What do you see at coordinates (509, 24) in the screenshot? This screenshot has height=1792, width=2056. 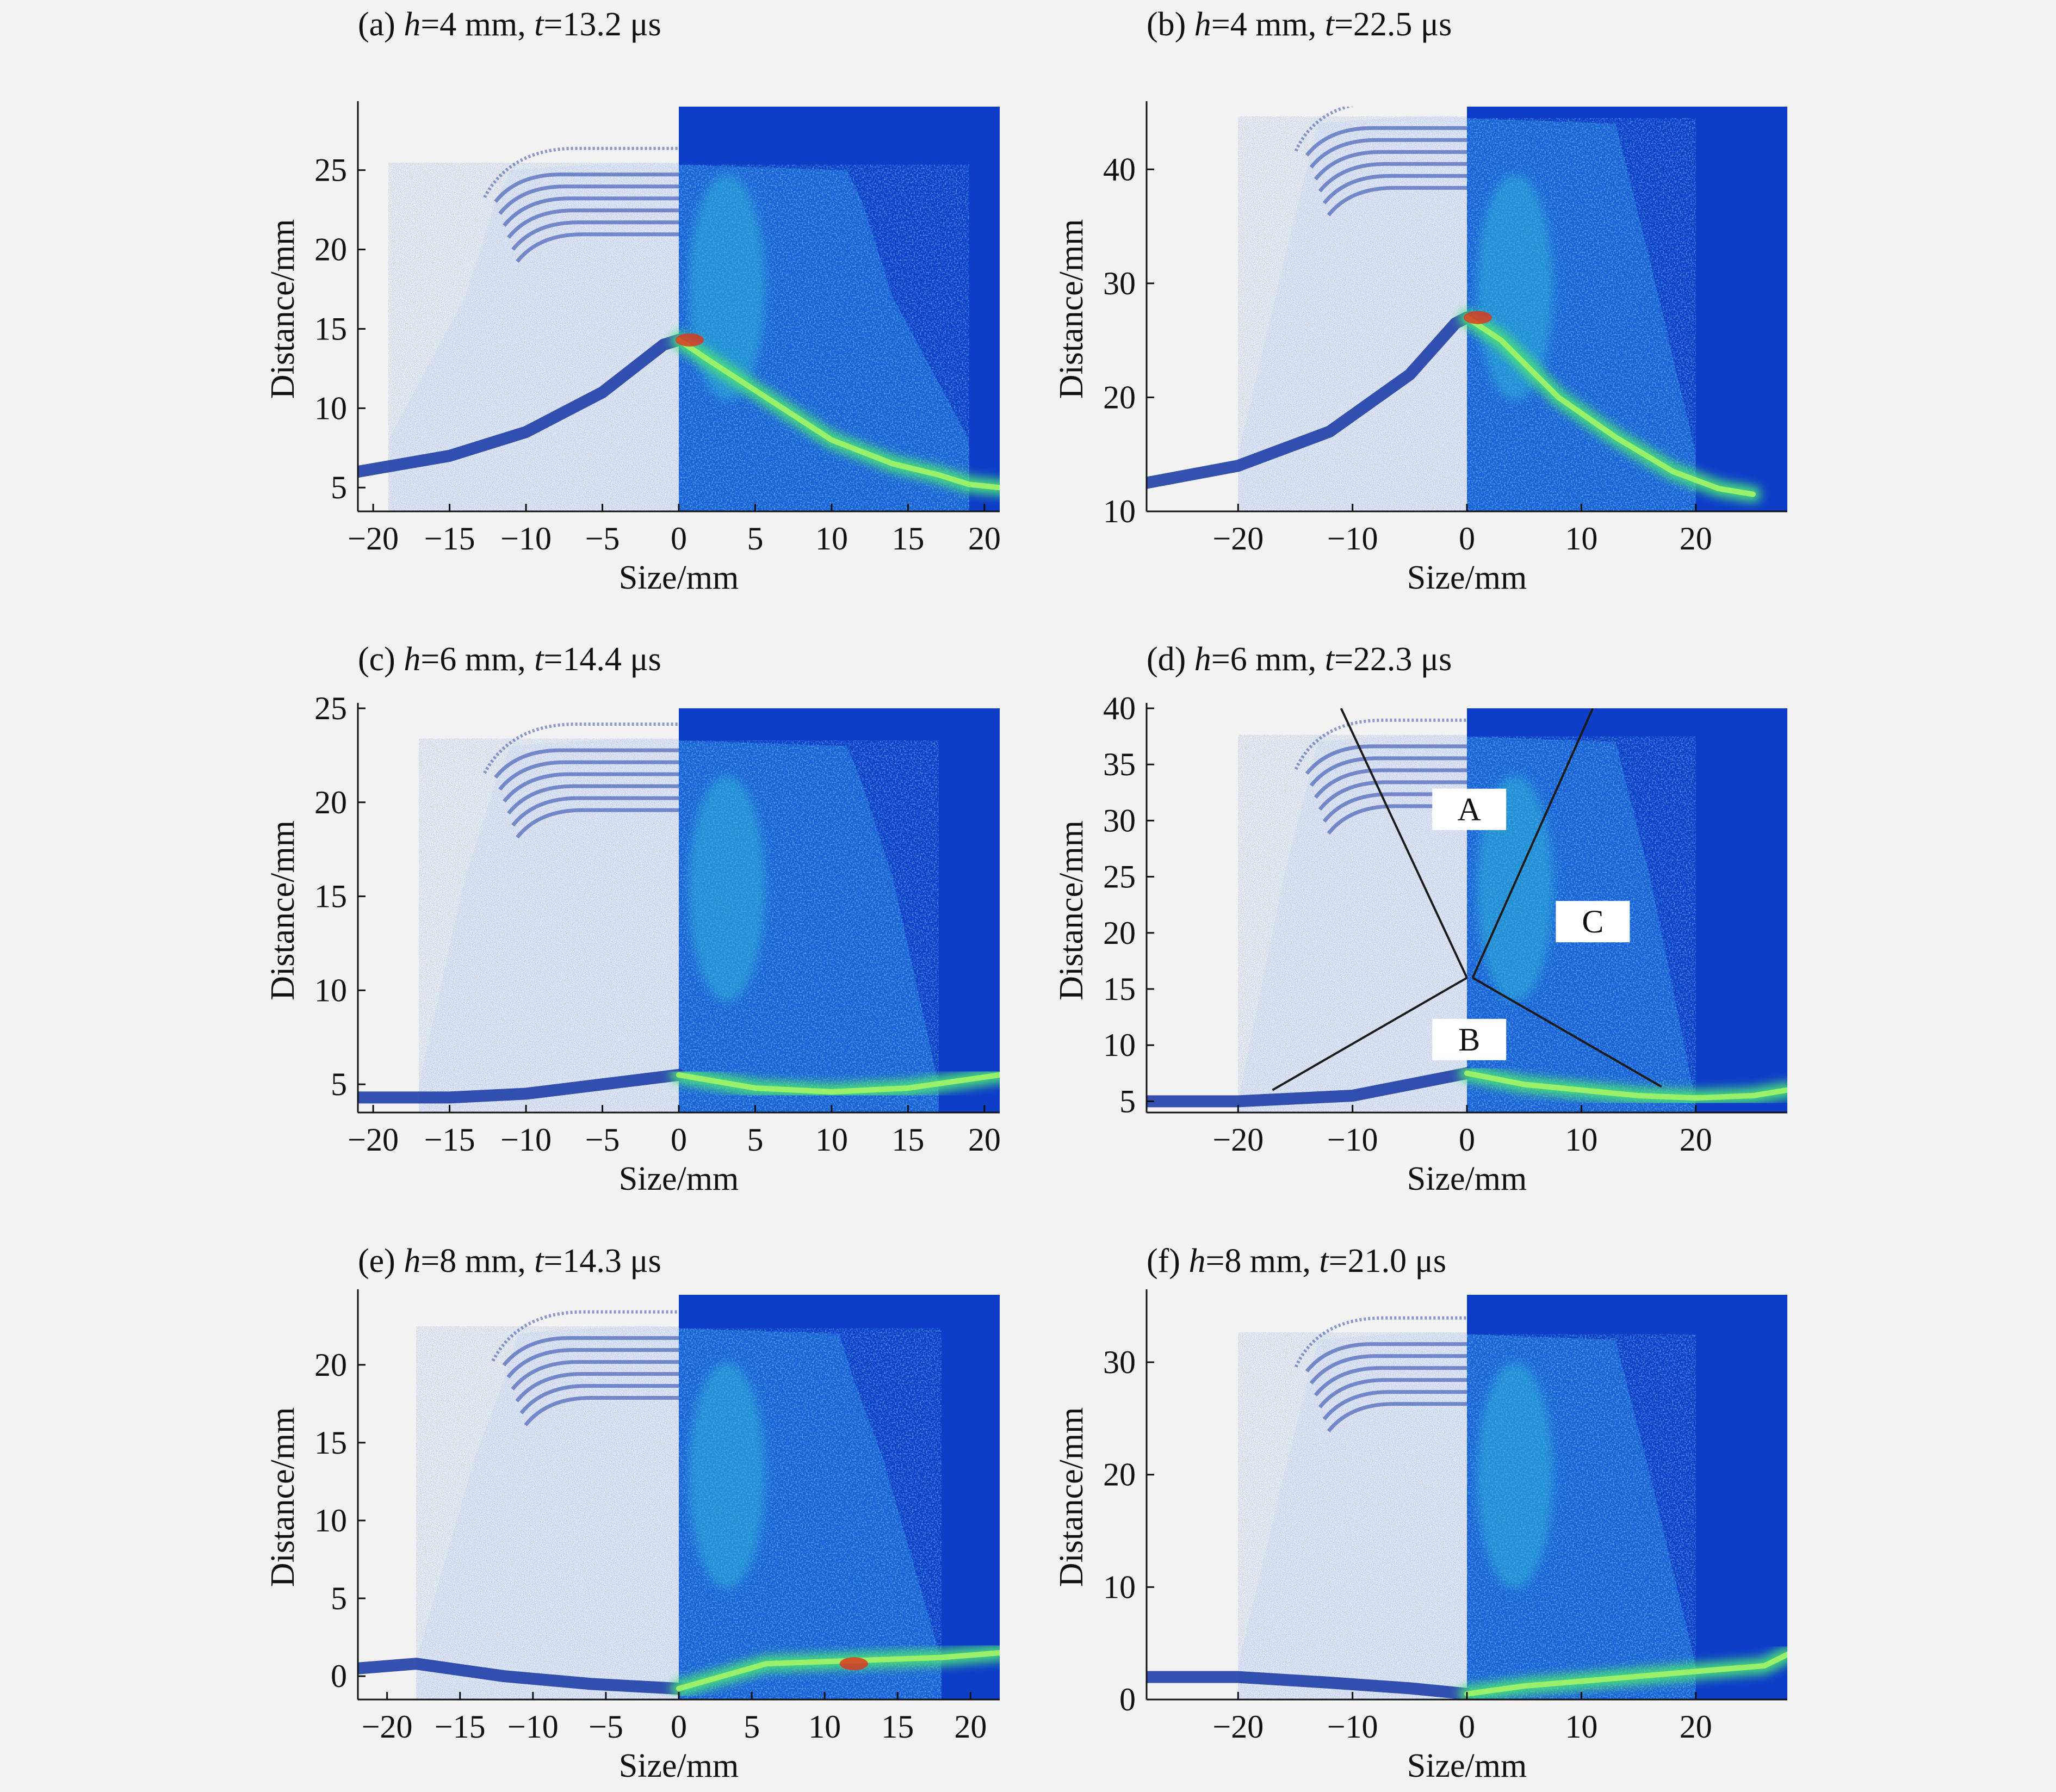 I see `panel-title: (a) h=4 mm, t=13.2 μs` at bounding box center [509, 24].